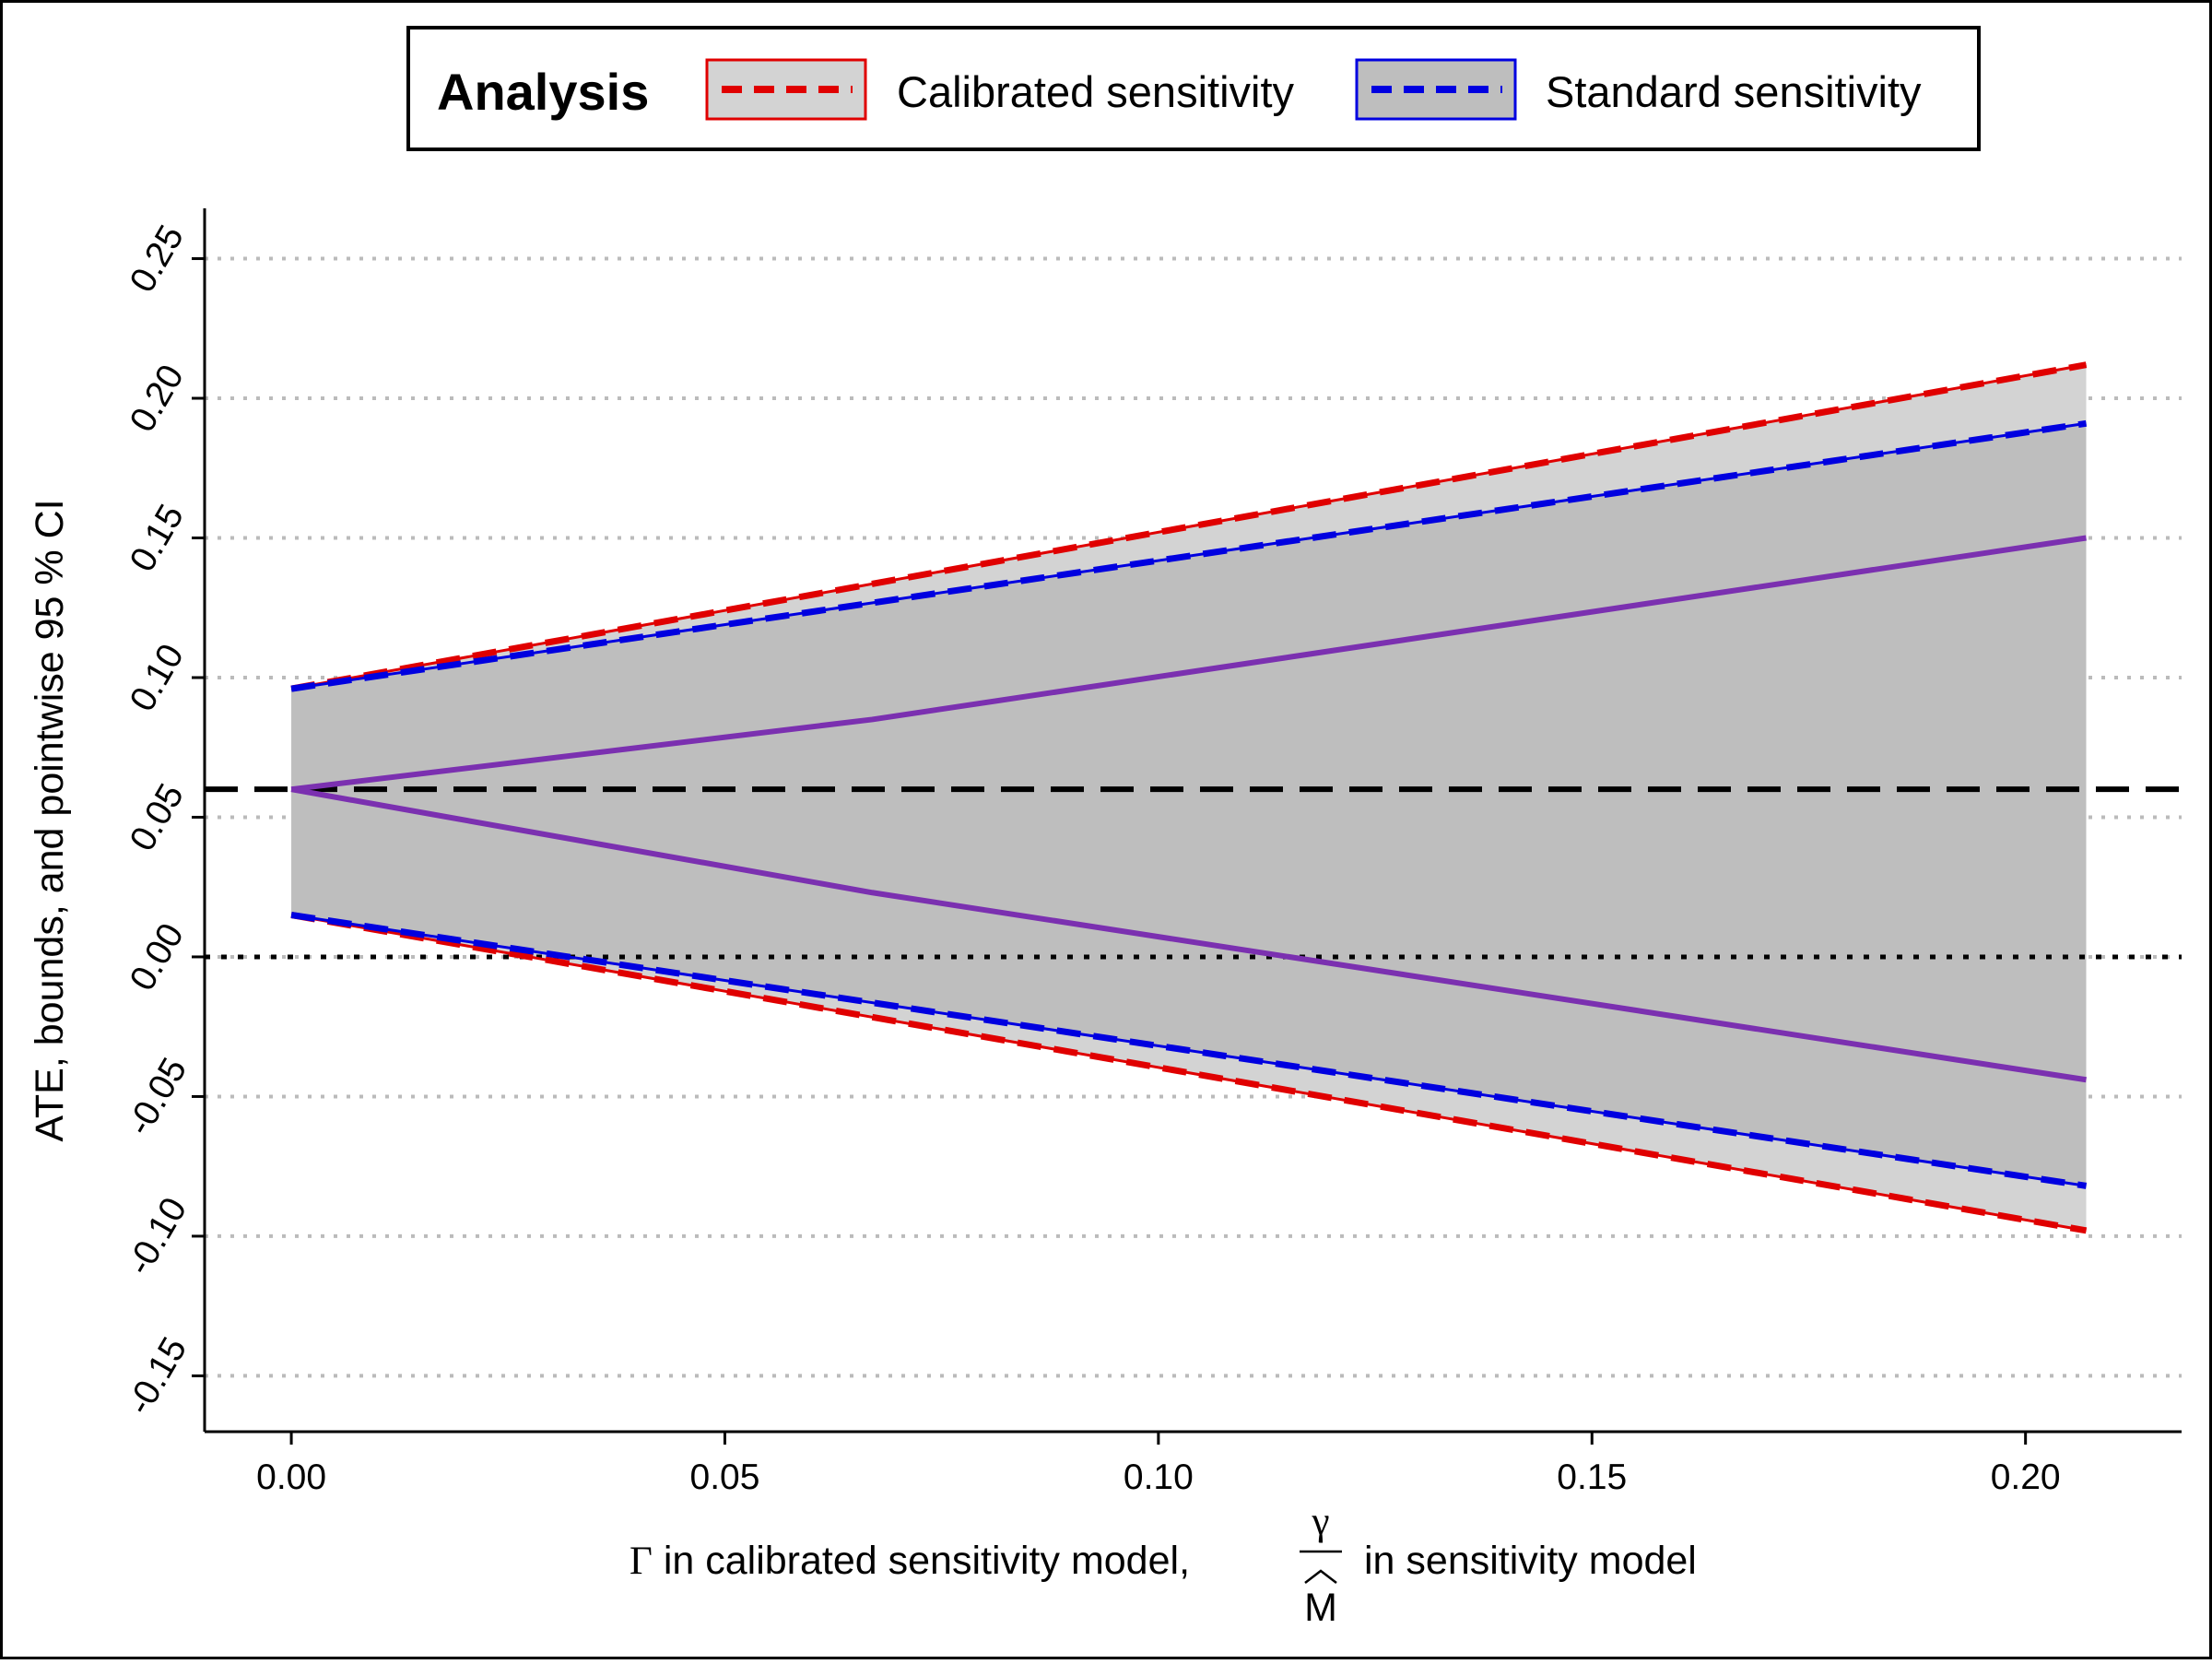 The image size is (2212, 1664). What do you see at coordinates (1320, 1576) in the screenshot?
I see `x-axis-title-frac-hat` at bounding box center [1320, 1576].